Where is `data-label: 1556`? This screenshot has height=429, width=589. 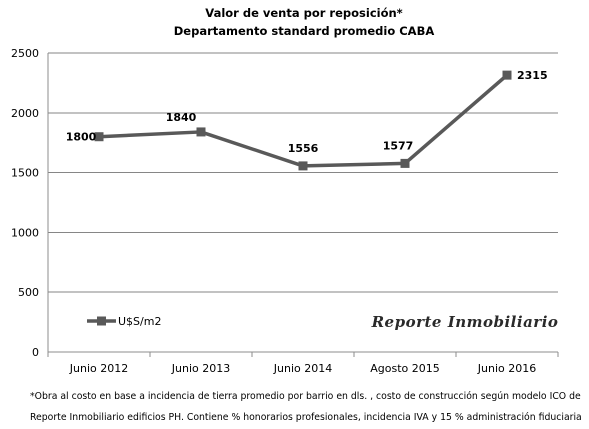 data-label: 1556 is located at coordinates (303, 148).